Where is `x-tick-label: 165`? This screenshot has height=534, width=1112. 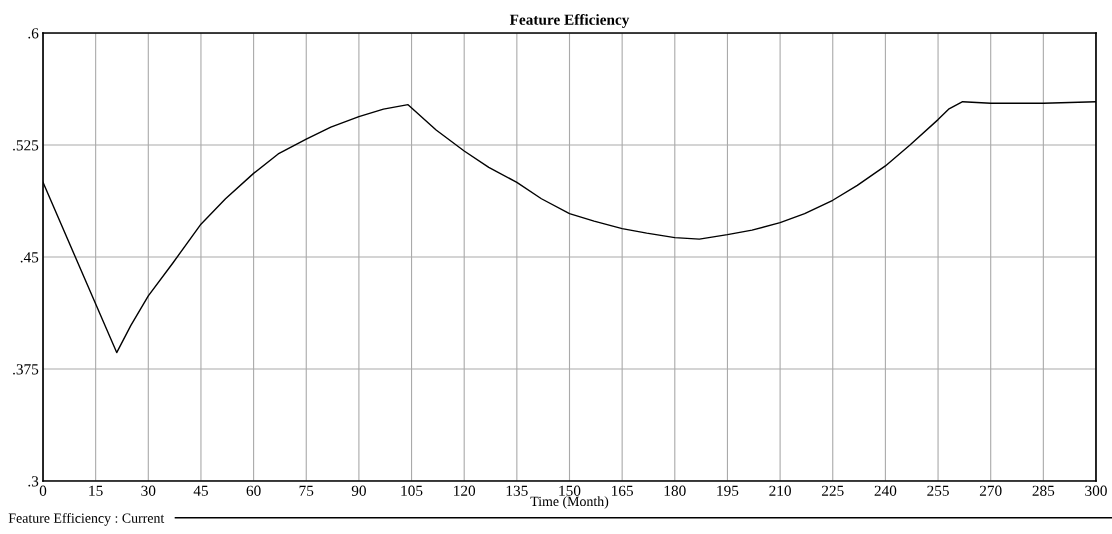
x-tick-label: 165 is located at coordinates (623, 490).